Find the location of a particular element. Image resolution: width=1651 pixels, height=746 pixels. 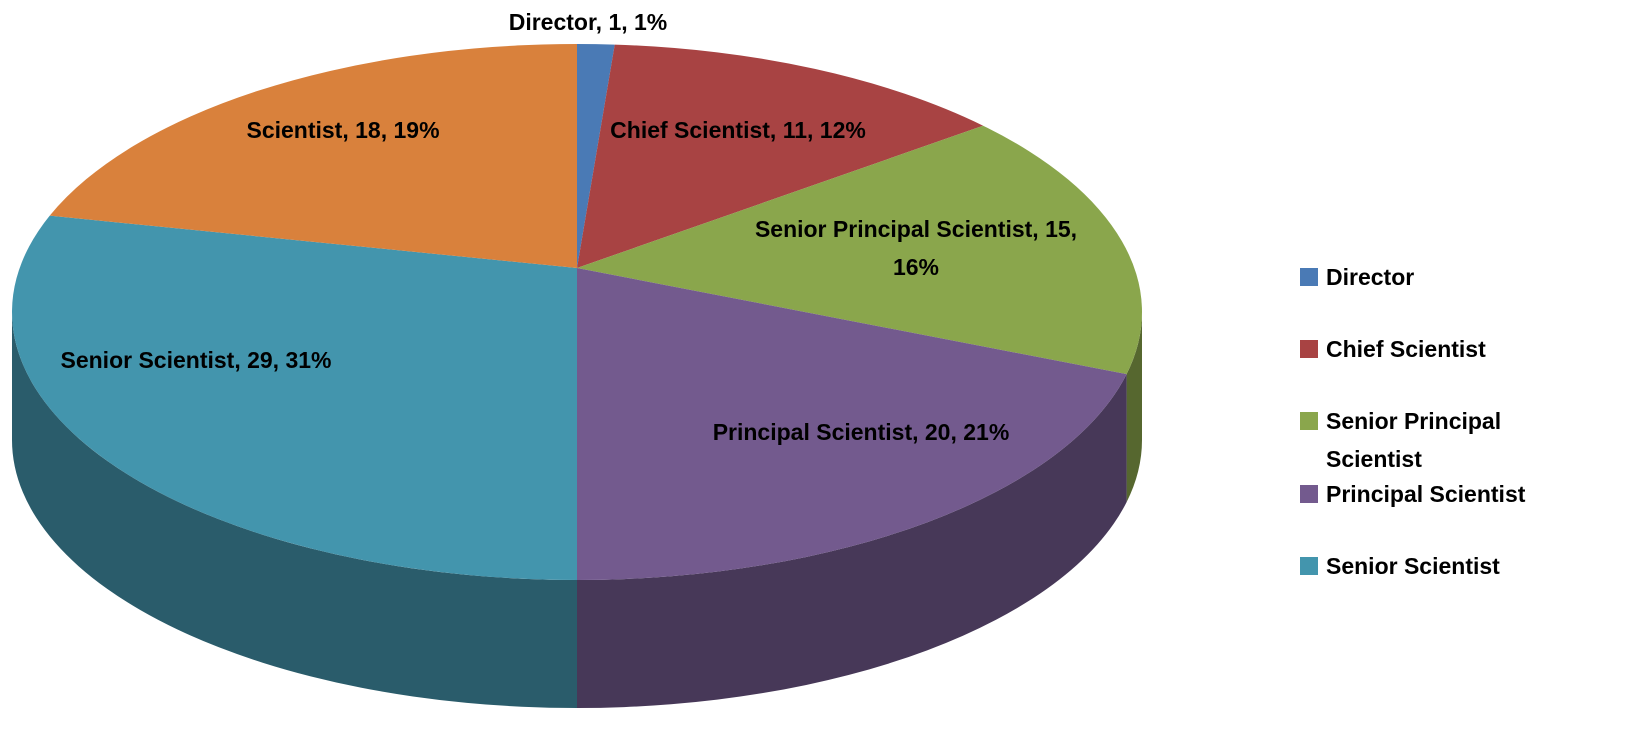

legend-item: Senior Principal Scientist is located at coordinates (1433, 440).